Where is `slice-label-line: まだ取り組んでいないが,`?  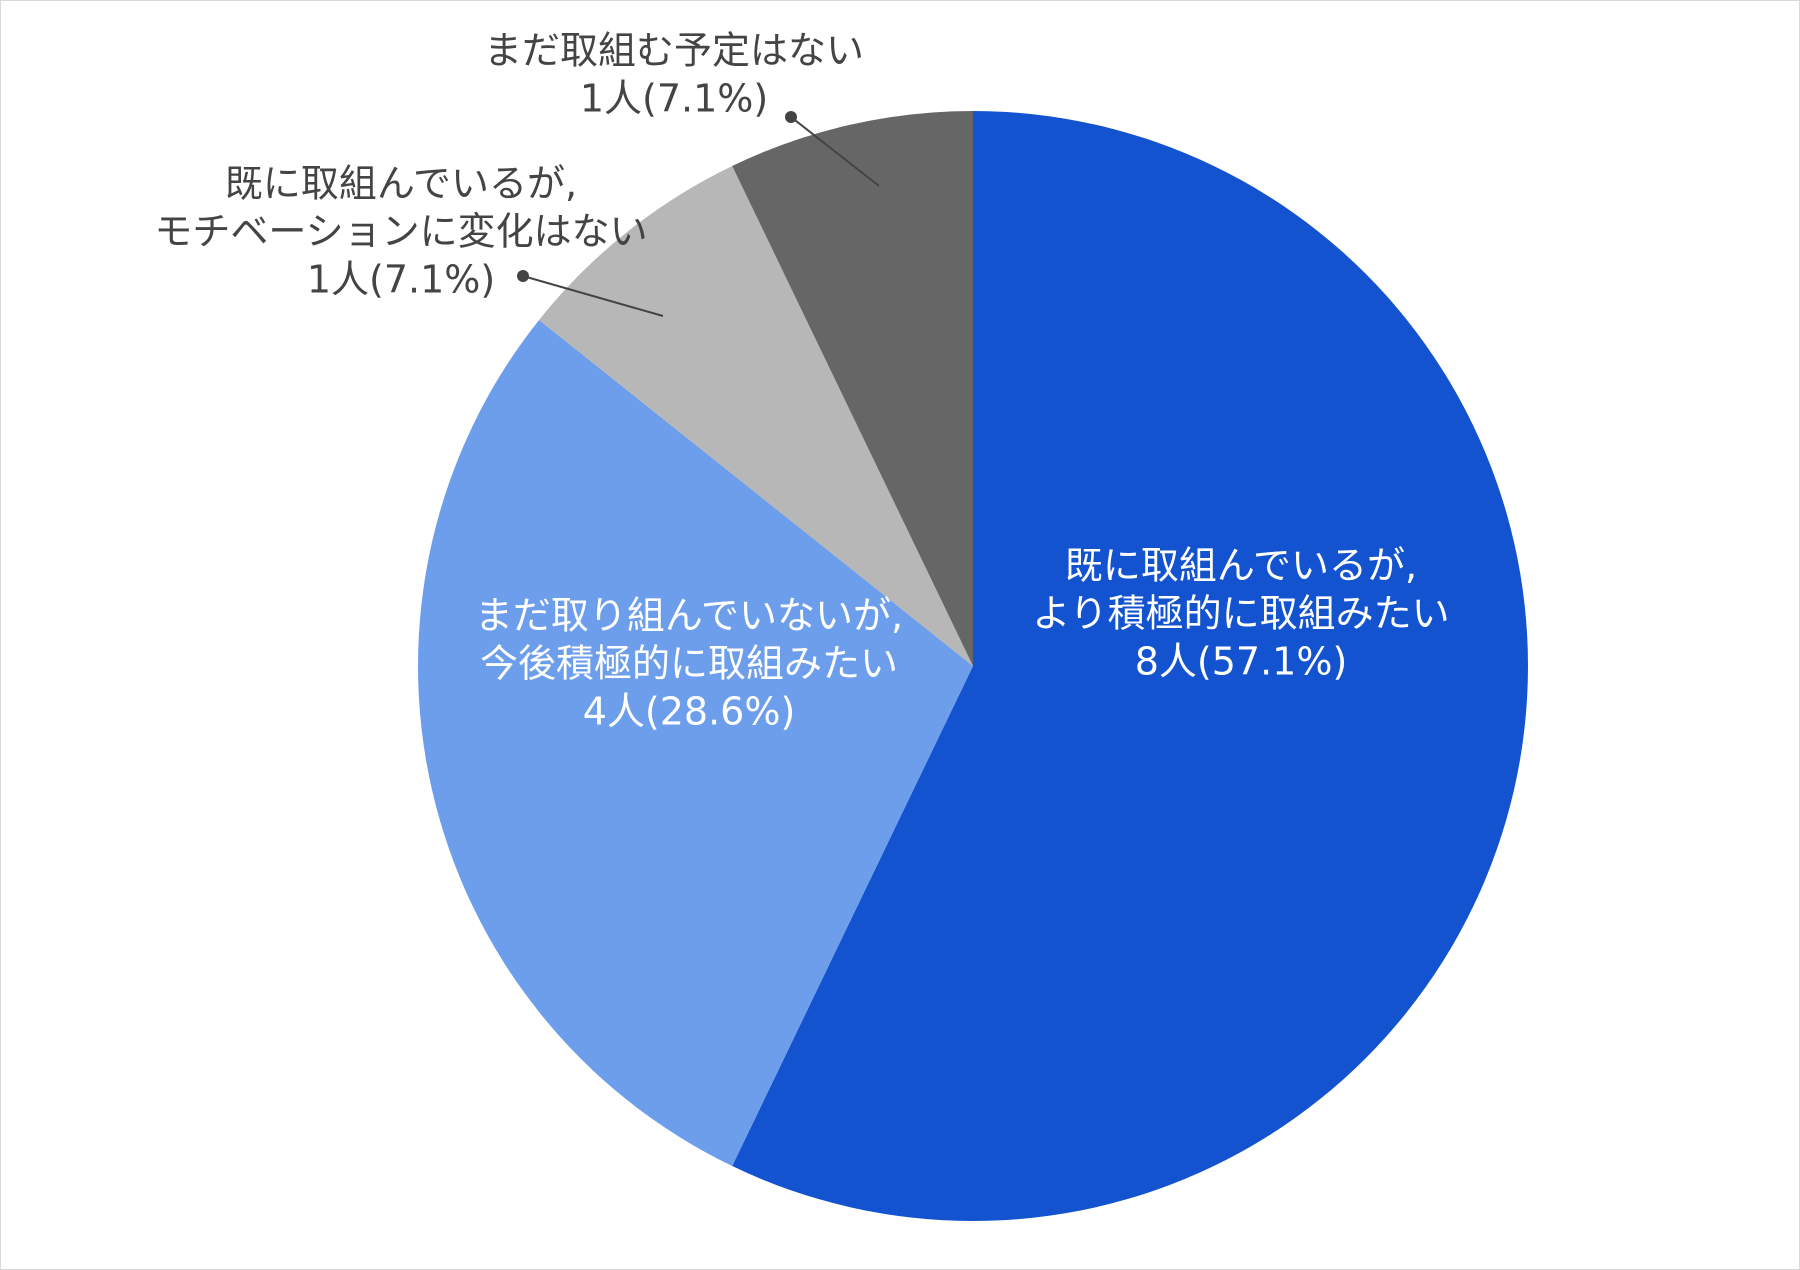 slice-label-line: まだ取り組んでいないが, is located at coordinates (689, 616).